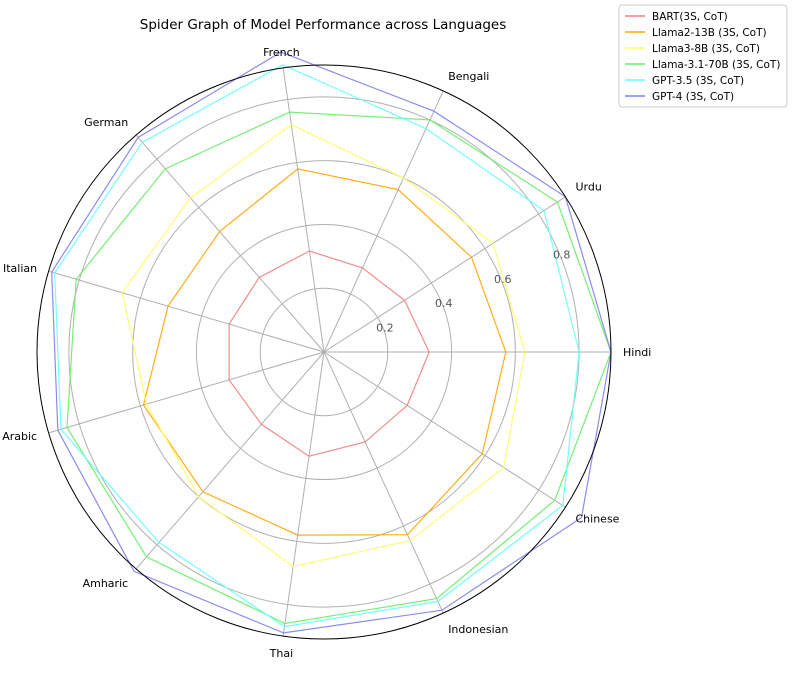  I want to click on spoke-arabic, so click(186, 392).